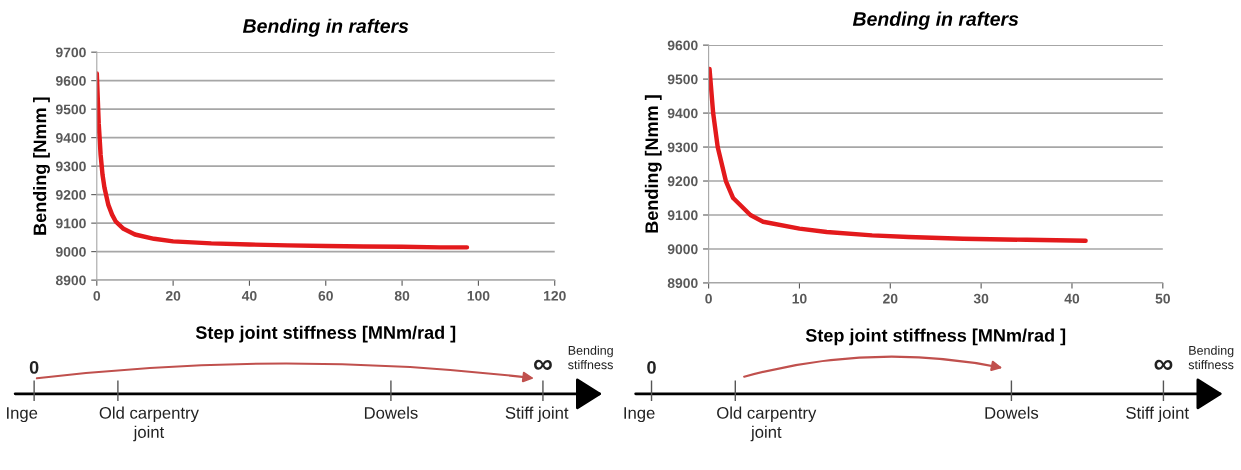  Describe the element at coordinates (70, 52) in the screenshot. I see `y-tick-label: 9700` at that location.